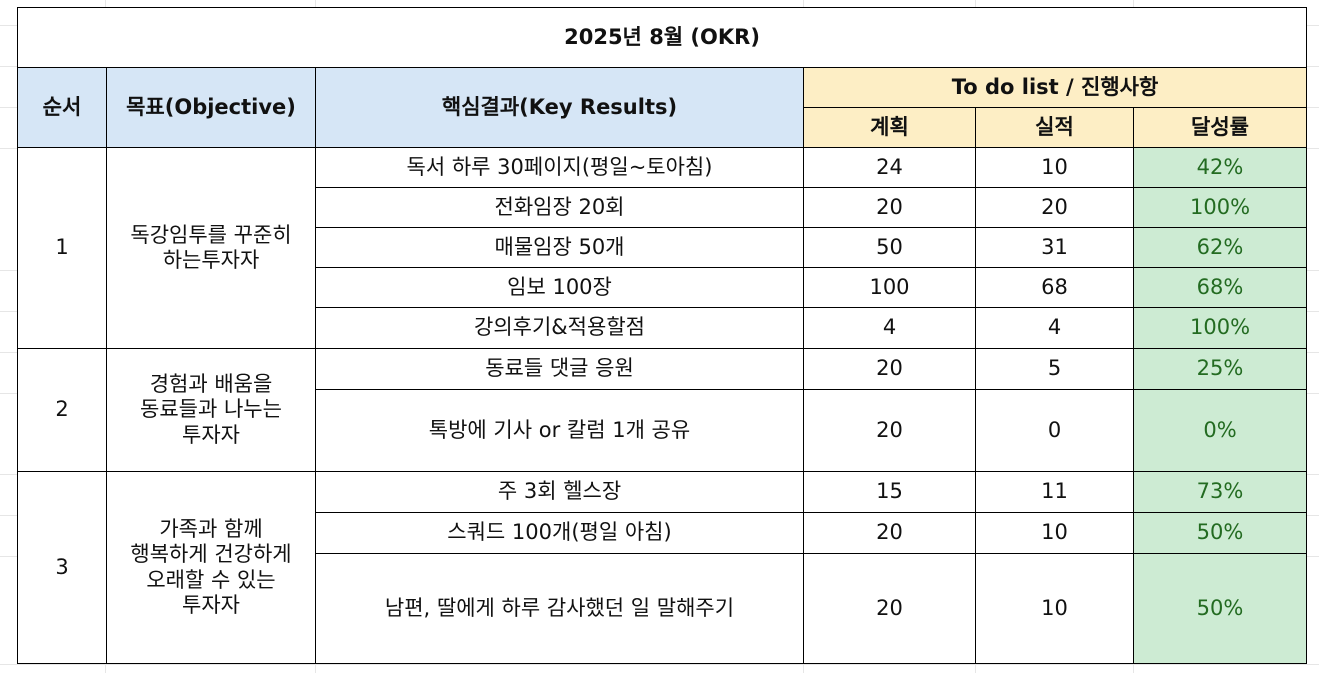 The height and width of the screenshot is (673, 1319). Describe the element at coordinates (211, 384) in the screenshot. I see `objective-line: 경험과 배움을` at that location.